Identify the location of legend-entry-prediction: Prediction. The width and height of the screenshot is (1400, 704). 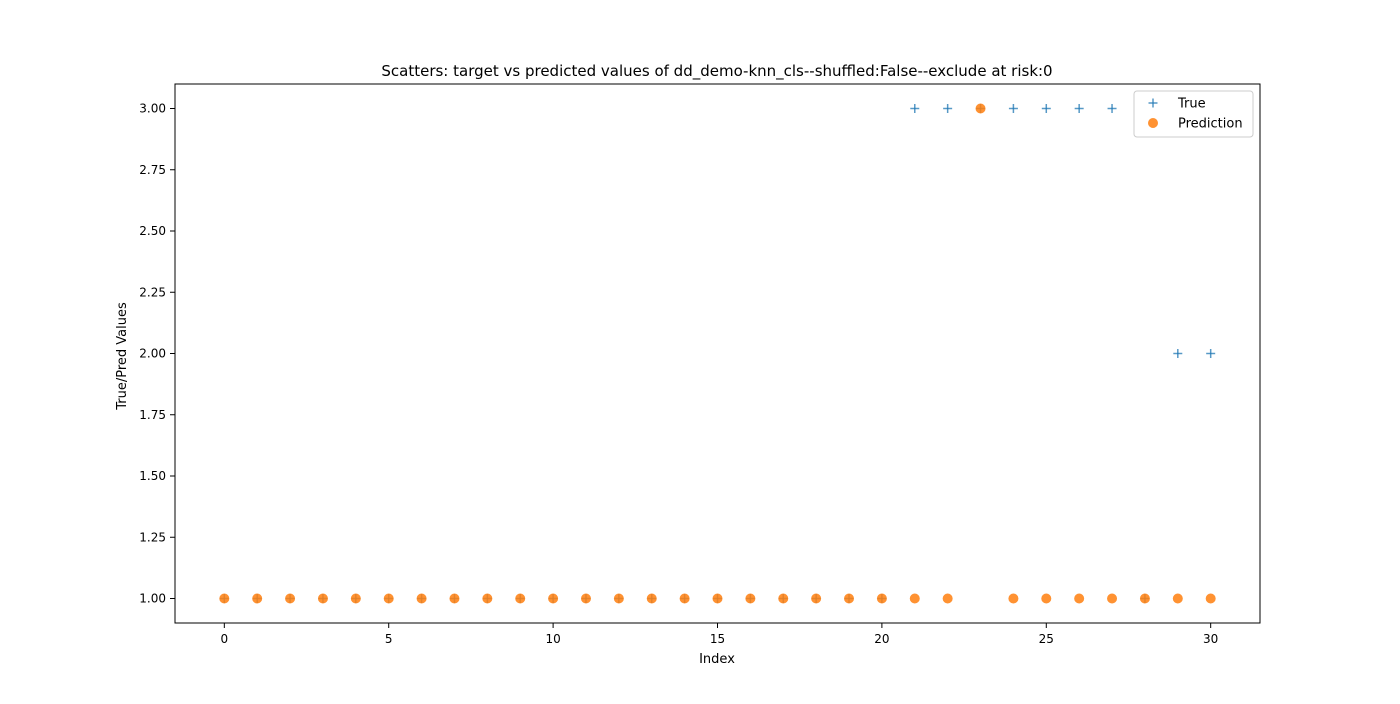
(1195, 124).